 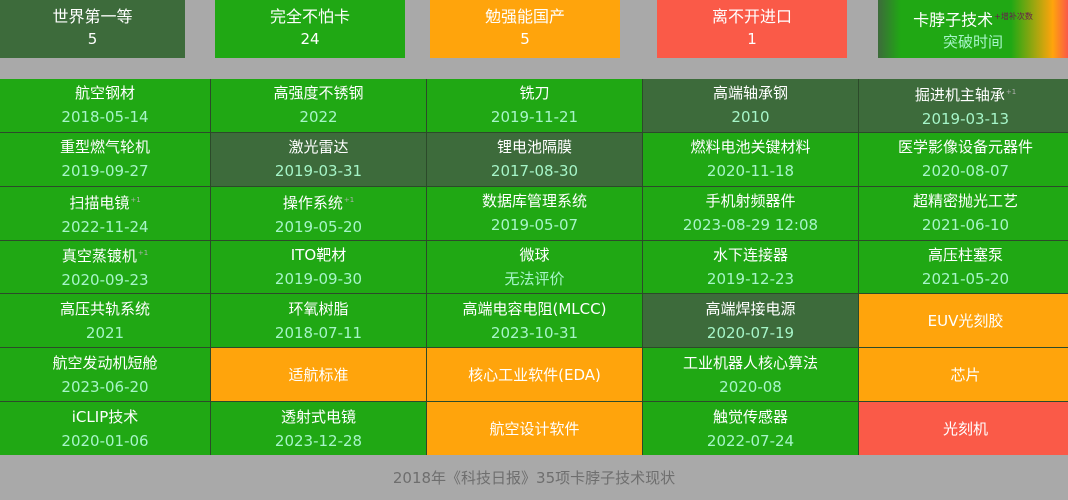 I want to click on tech-cell: 铣刀 2019-11-21, so click(x=534, y=105).